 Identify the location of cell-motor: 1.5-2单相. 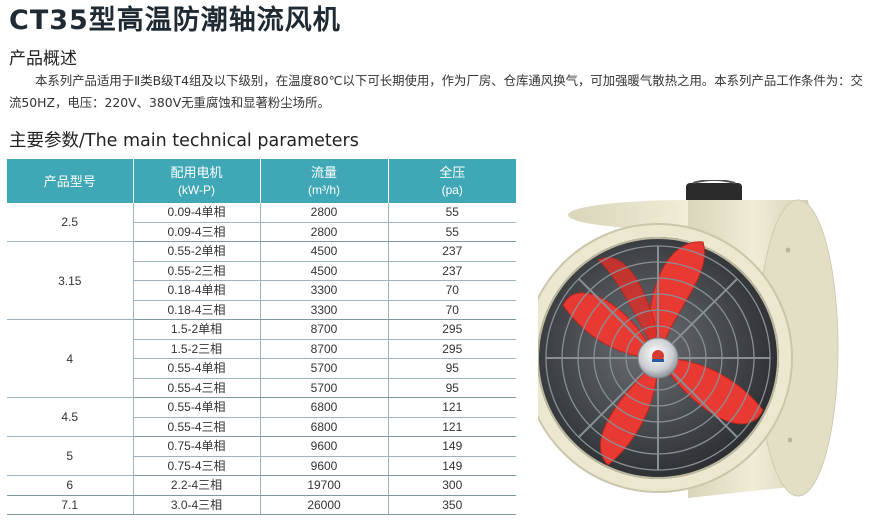
(196, 329).